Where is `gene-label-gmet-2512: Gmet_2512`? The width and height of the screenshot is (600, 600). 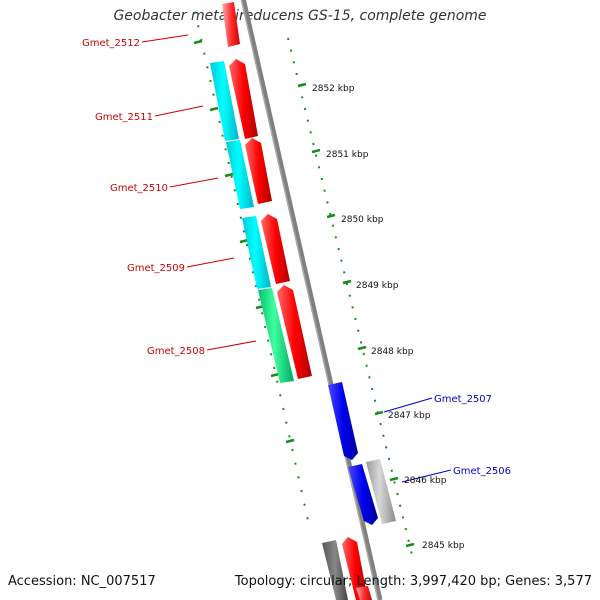
gene-label-gmet-2512: Gmet_2512 is located at coordinates (111, 43).